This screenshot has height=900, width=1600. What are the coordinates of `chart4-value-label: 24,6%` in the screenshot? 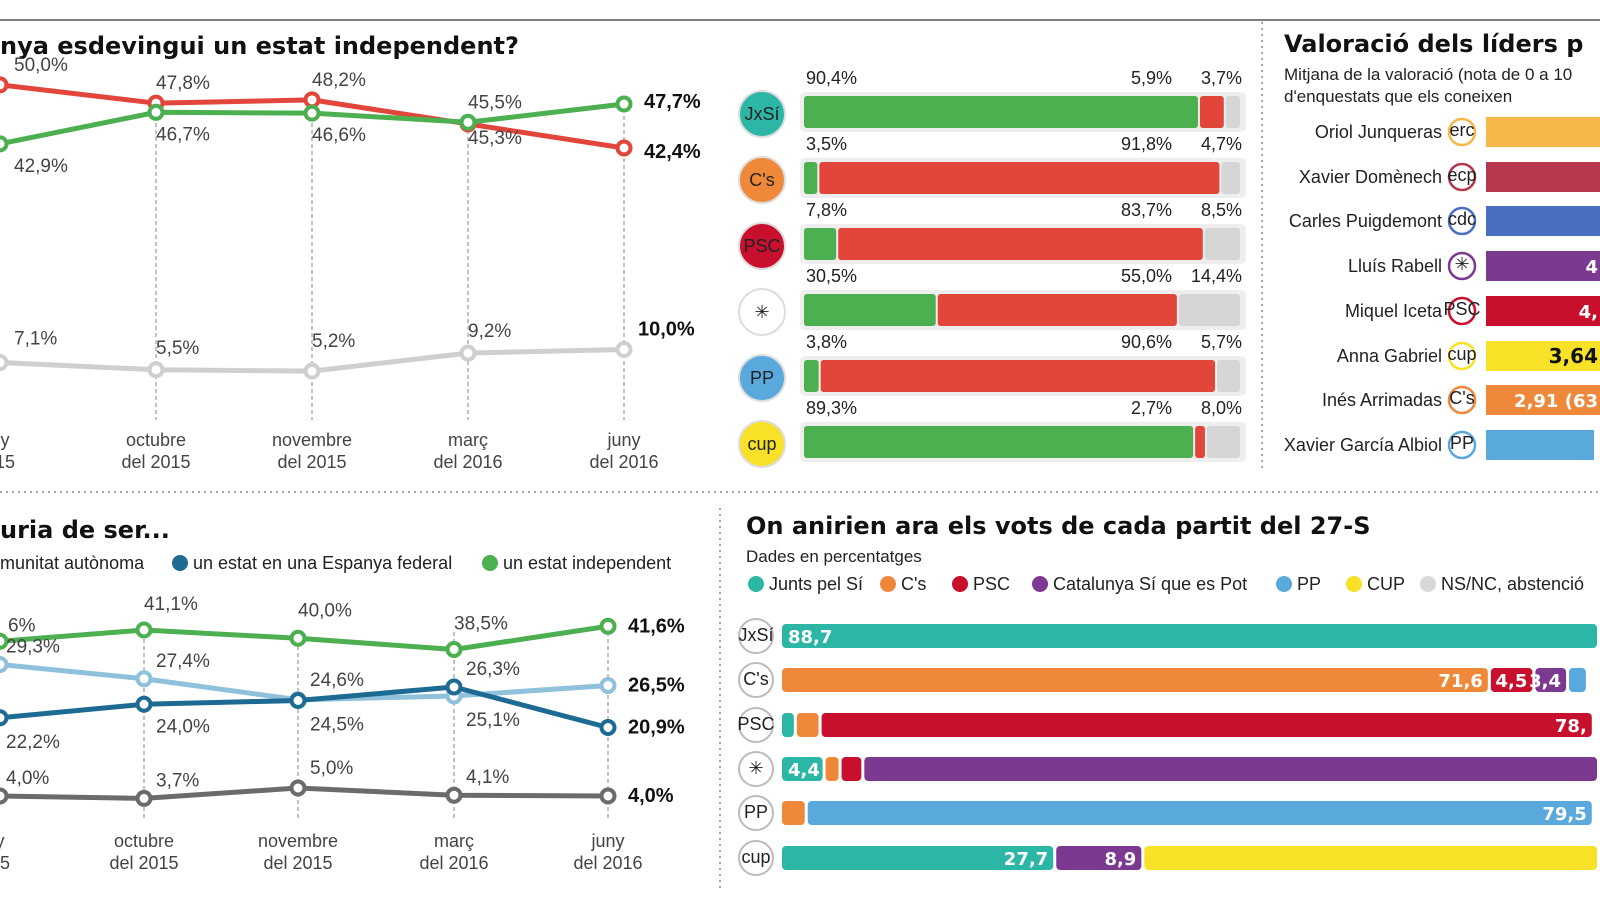 It's located at (337, 680).